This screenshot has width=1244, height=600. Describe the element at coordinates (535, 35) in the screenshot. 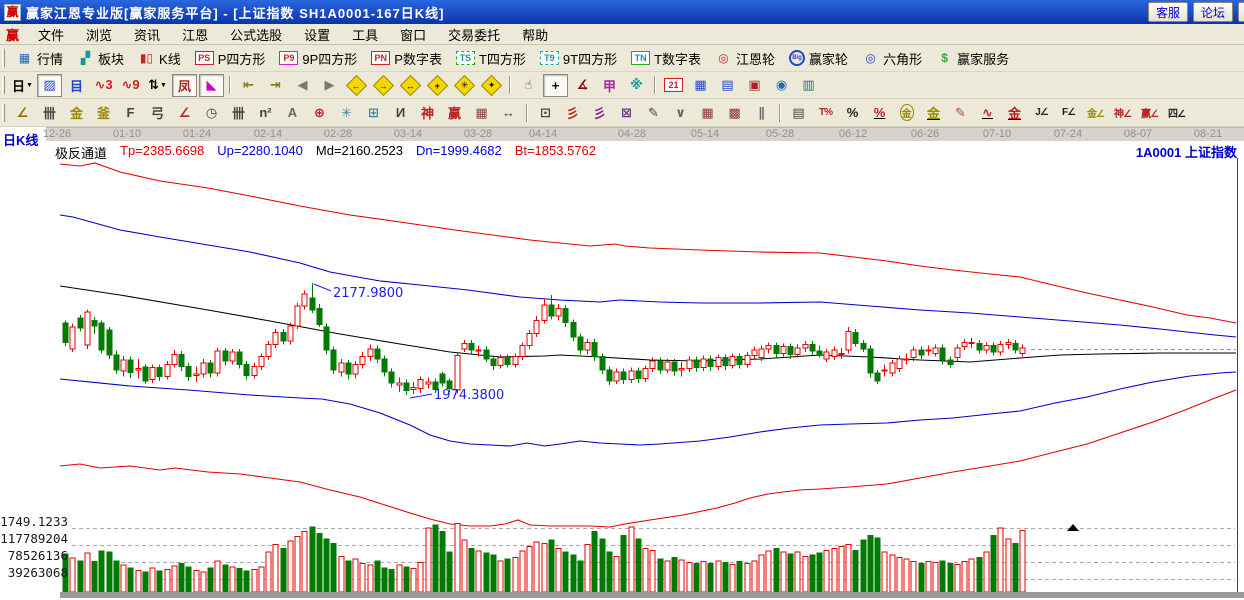

I see `menu-item-帮助: 帮助` at that location.